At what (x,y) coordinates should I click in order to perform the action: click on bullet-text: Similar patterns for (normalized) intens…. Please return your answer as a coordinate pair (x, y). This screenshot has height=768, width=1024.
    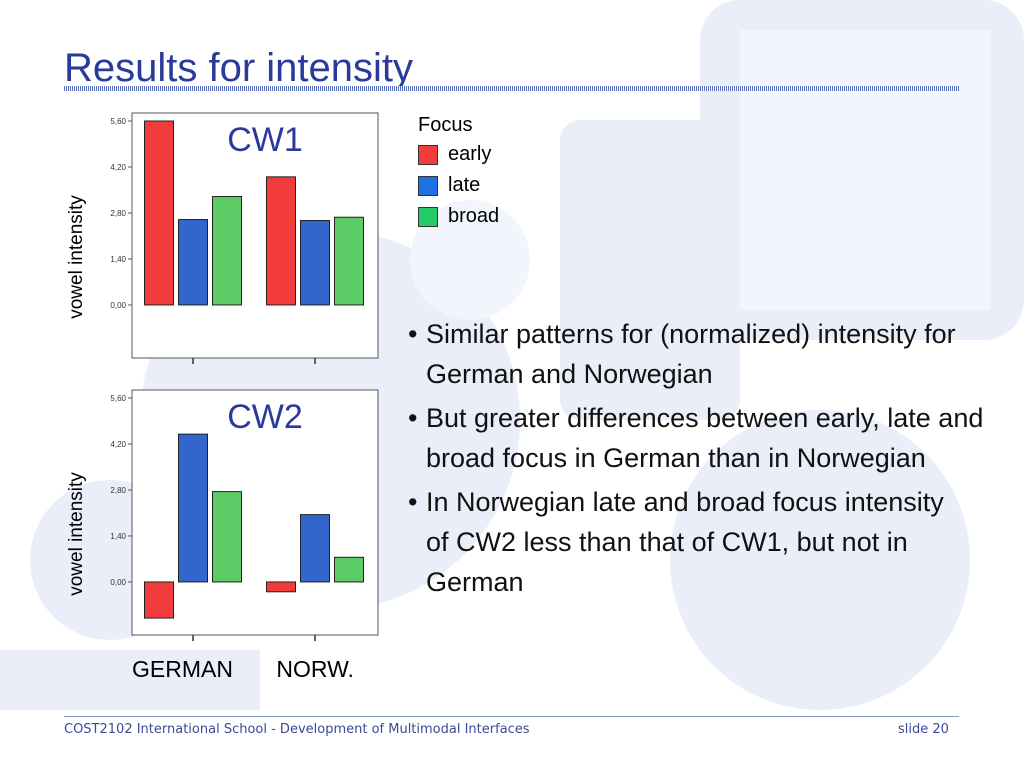
    Looking at the image, I should click on (691, 354).